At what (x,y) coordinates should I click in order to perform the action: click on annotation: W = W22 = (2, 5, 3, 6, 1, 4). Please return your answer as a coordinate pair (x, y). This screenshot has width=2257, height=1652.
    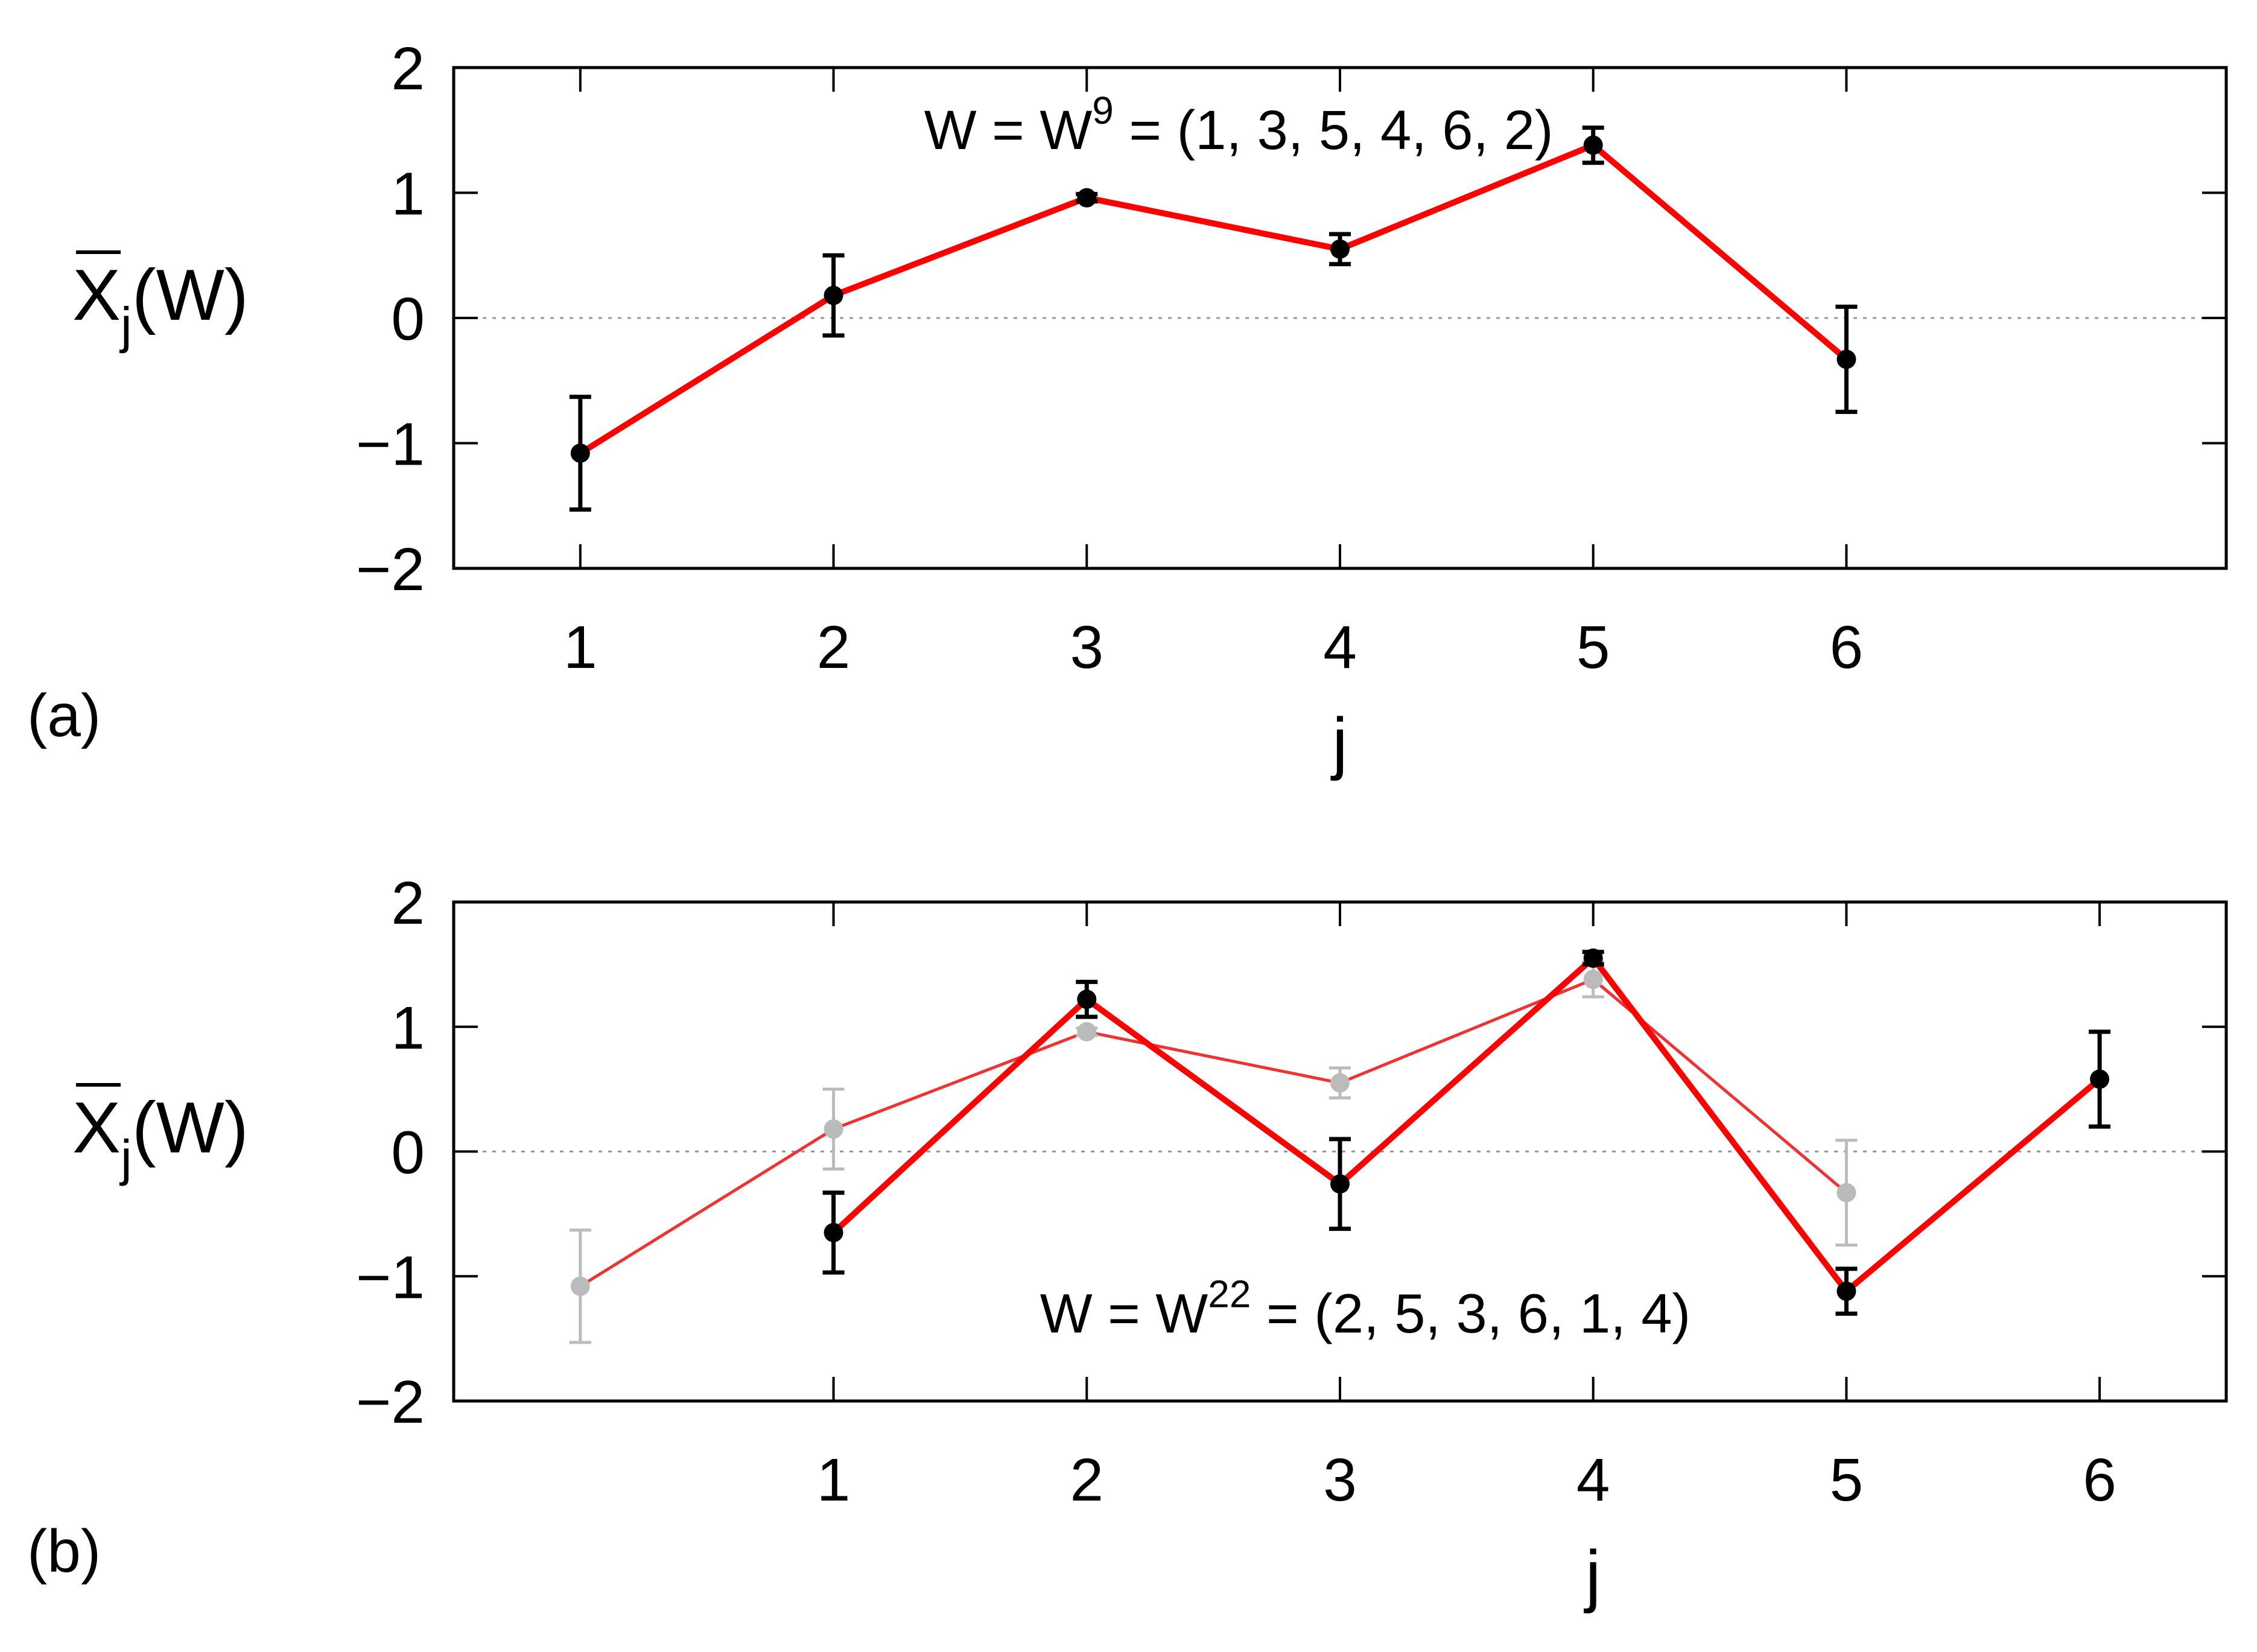
    Looking at the image, I should click on (1365, 1308).